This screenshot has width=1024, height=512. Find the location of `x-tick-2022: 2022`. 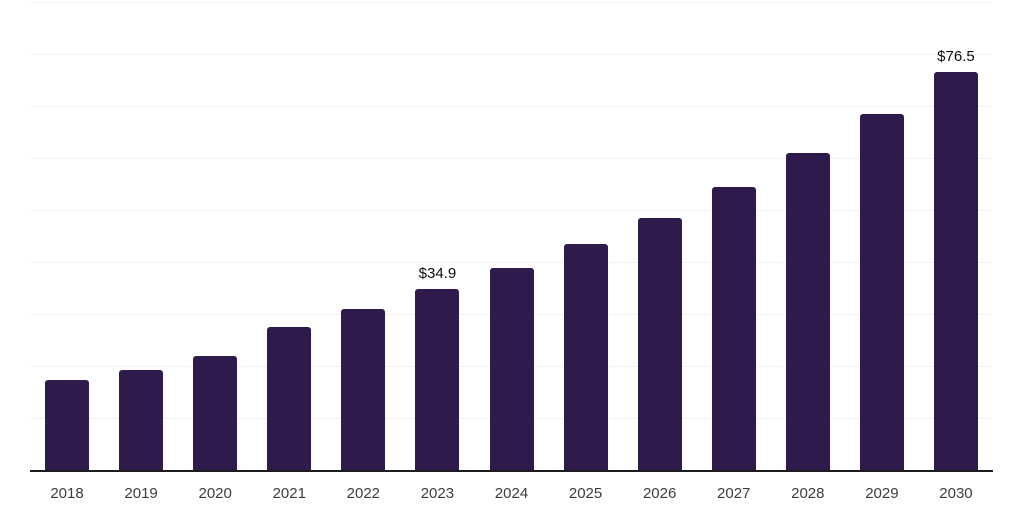

x-tick-2022: 2022 is located at coordinates (363, 493).